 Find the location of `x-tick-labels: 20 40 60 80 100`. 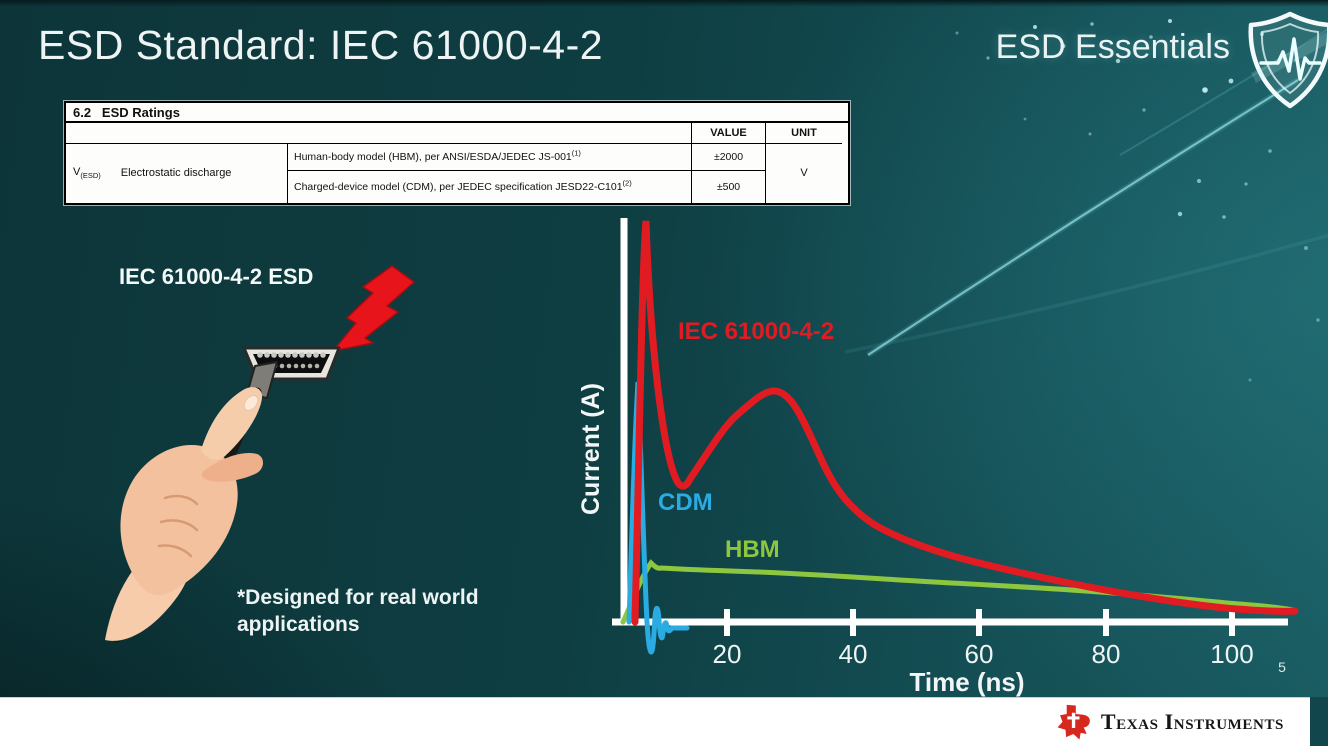

x-tick-labels: 20 40 60 80 100 is located at coordinates (983, 654).